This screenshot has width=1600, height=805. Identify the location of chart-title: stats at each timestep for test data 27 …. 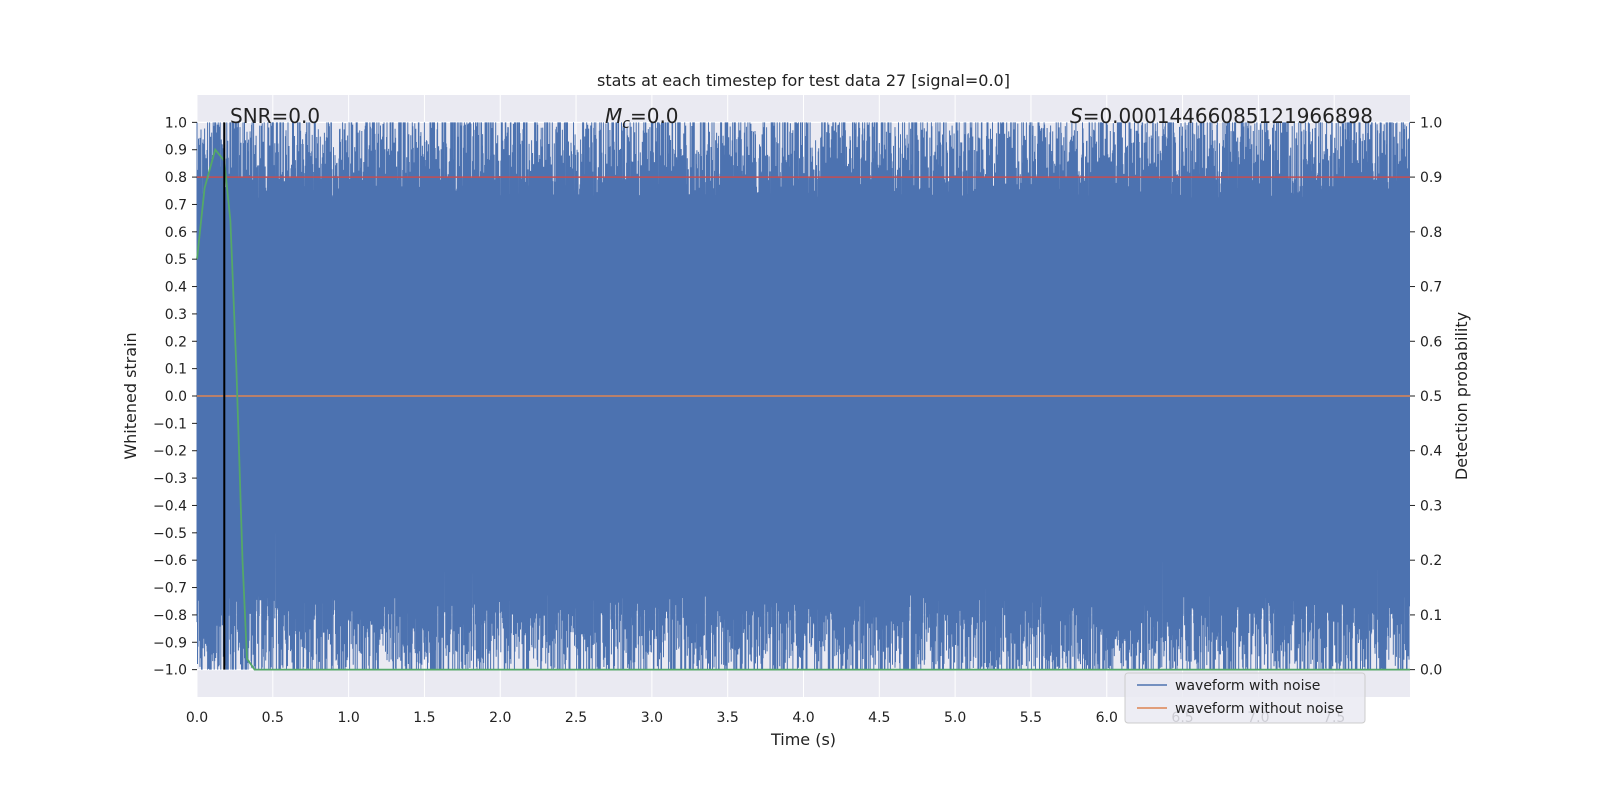
(803, 80).